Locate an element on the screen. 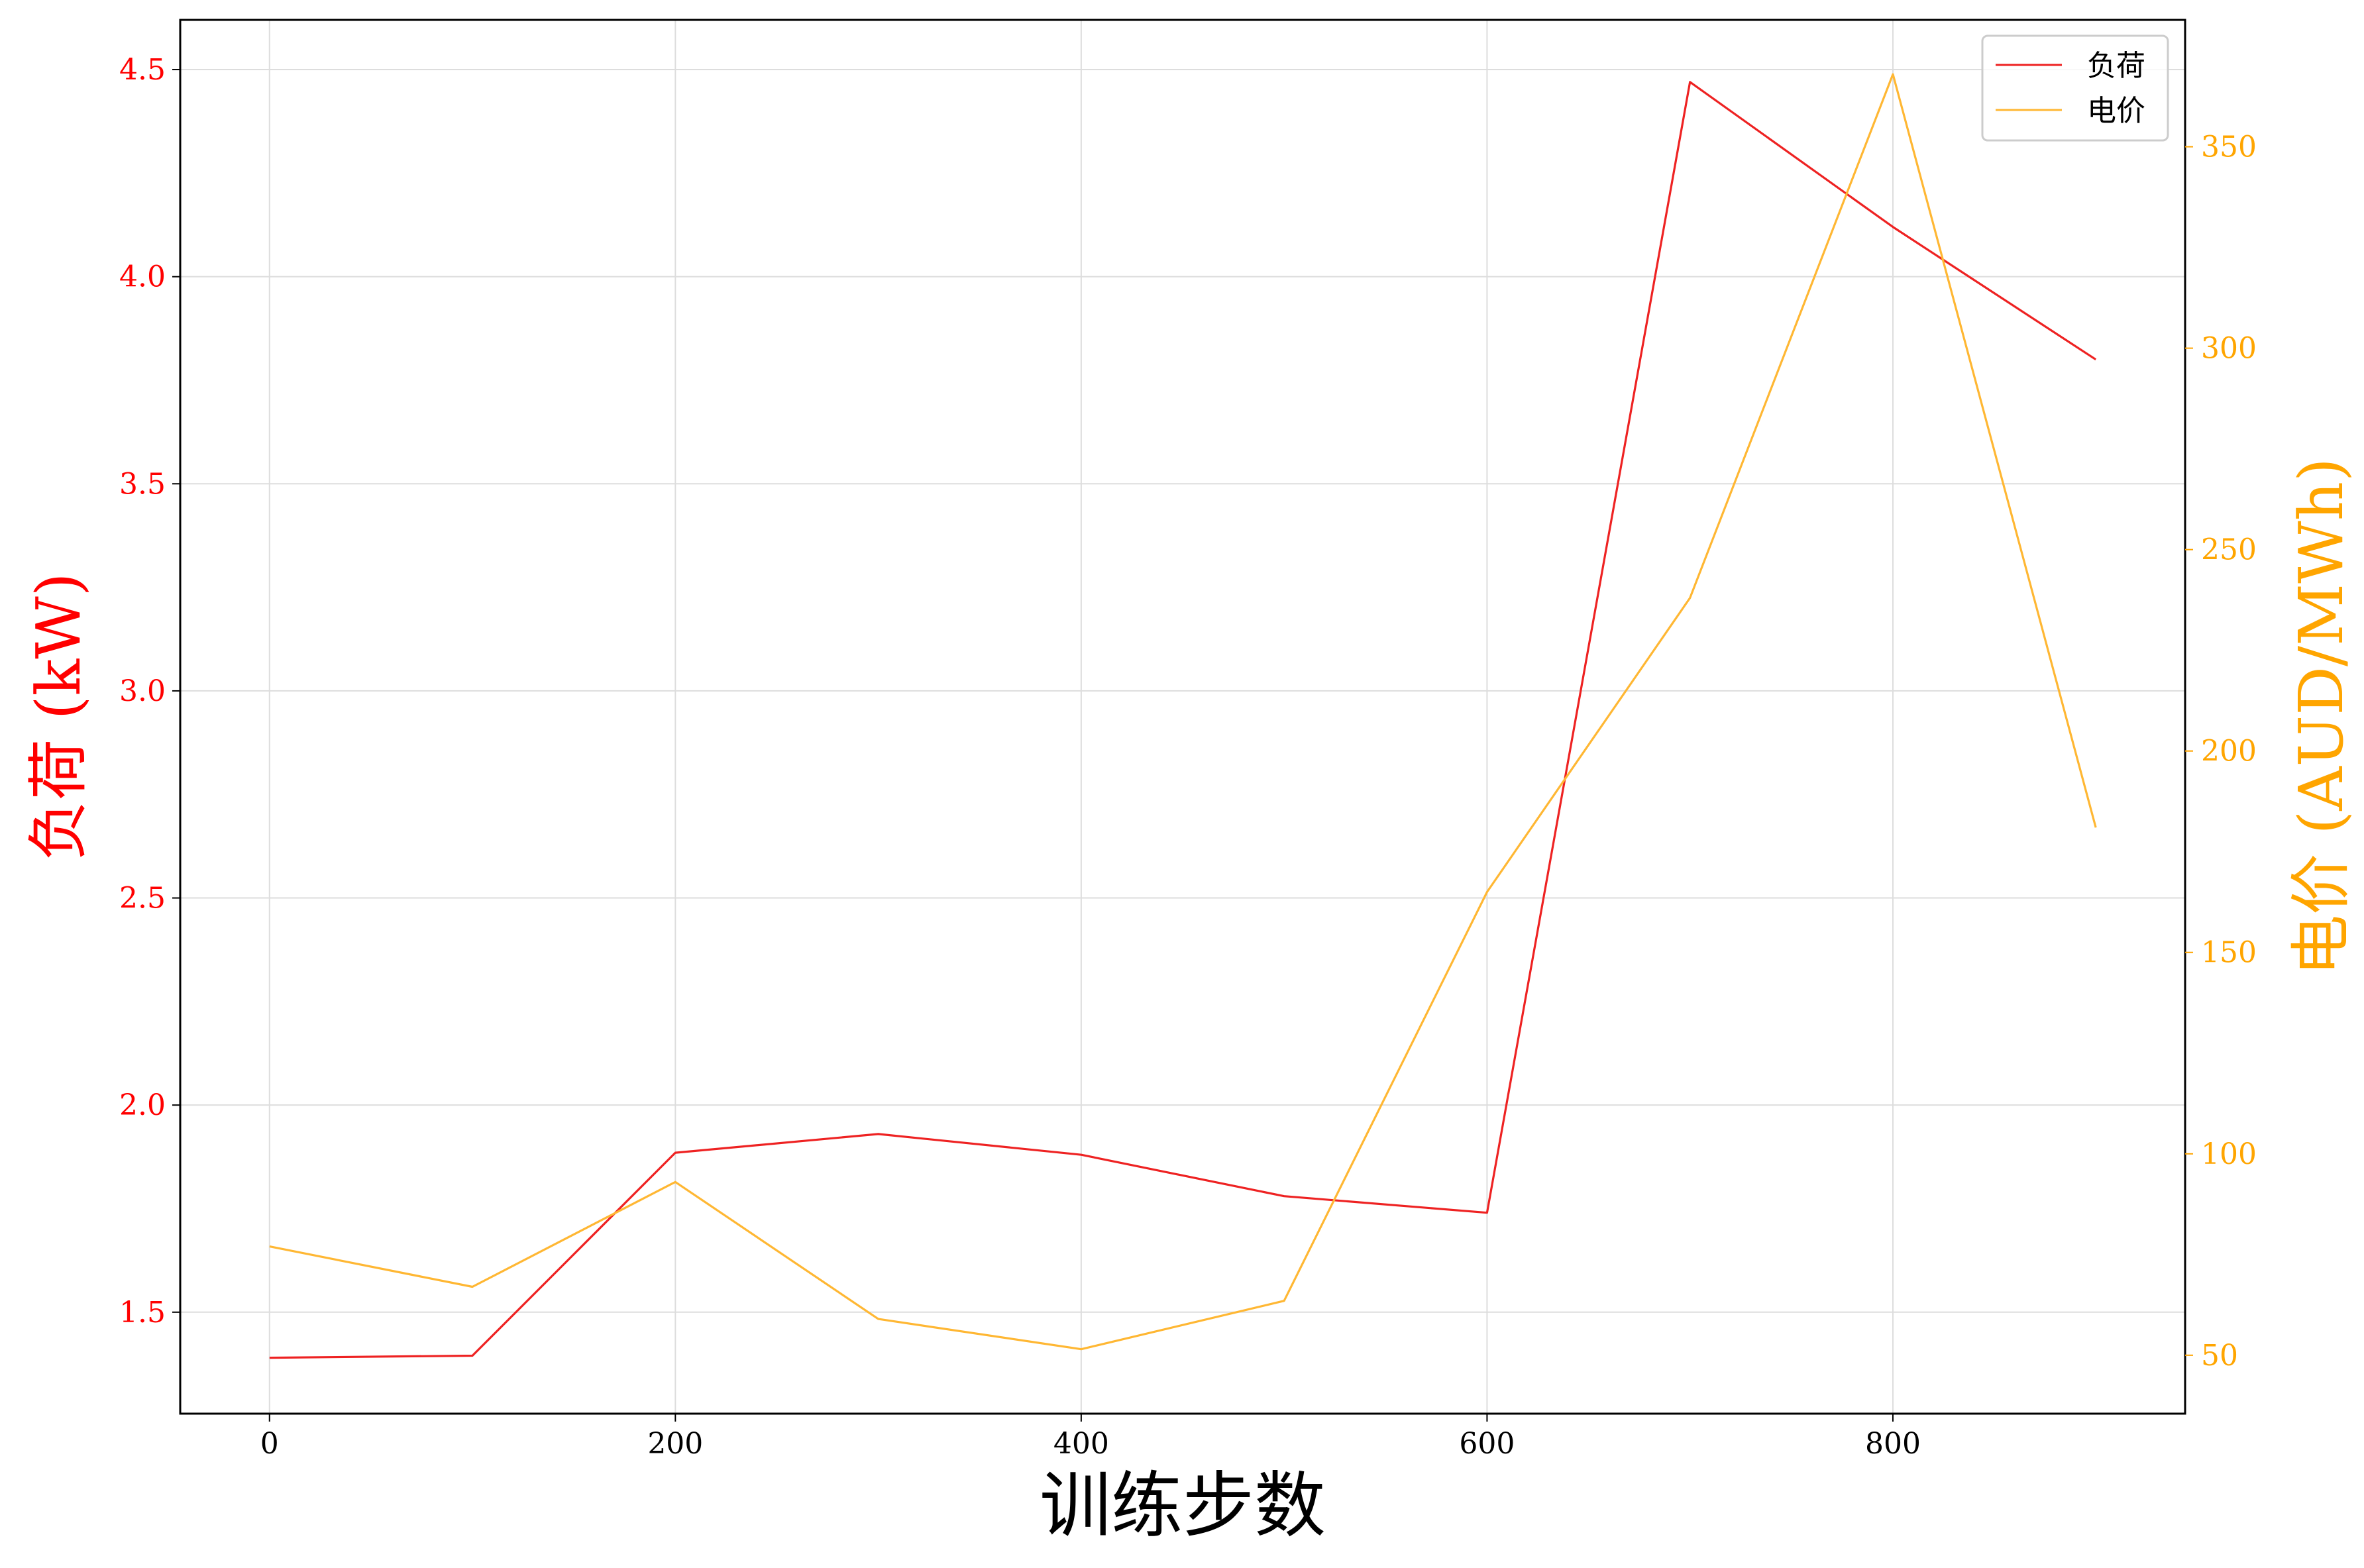 The width and height of the screenshot is (2364, 1568). y-left-tick-label: 3.0 is located at coordinates (142, 691).